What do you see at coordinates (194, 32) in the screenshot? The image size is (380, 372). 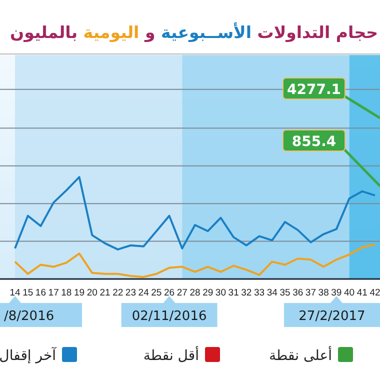 I see `chart-title: حجام التداولات الأســبوعية و اليومية بالمليون` at bounding box center [194, 32].